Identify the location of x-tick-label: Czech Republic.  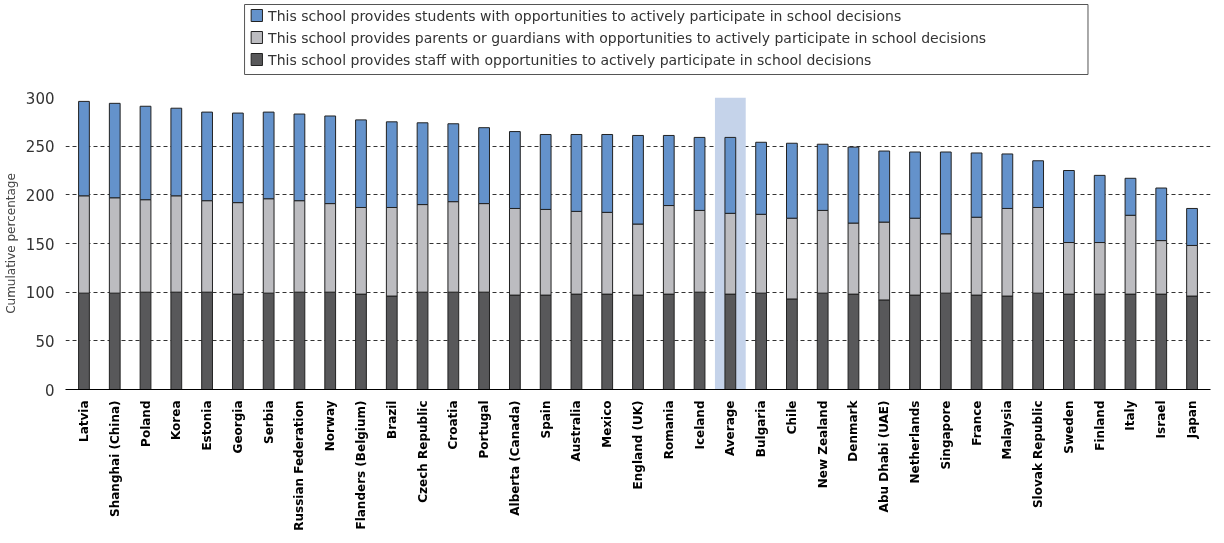
(422, 451).